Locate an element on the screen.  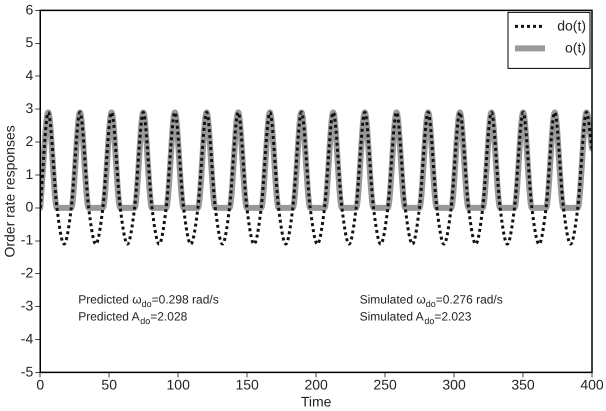
x-axis-title: Time is located at coordinates (316, 401).